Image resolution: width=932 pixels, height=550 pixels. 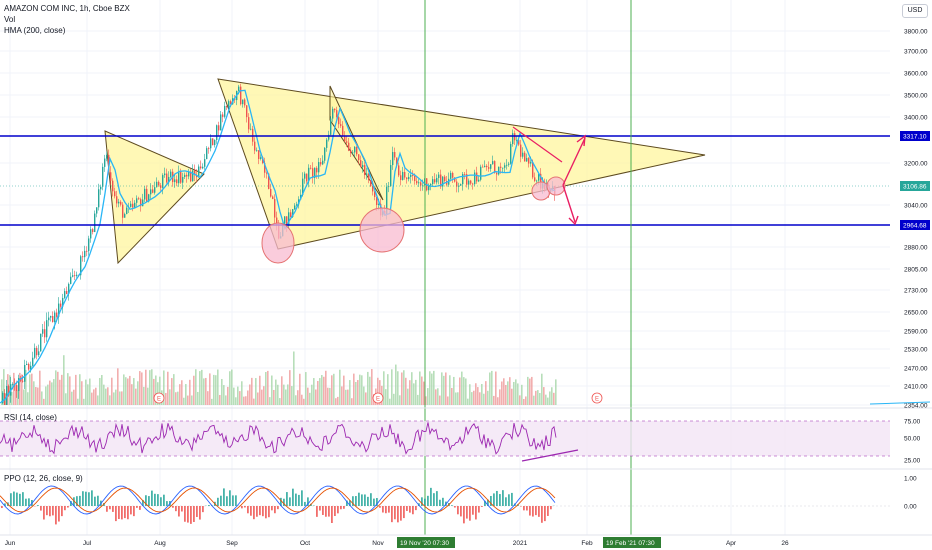 What do you see at coordinates (916, 52) in the screenshot?
I see `price-tick-label: 3700.00` at bounding box center [916, 52].